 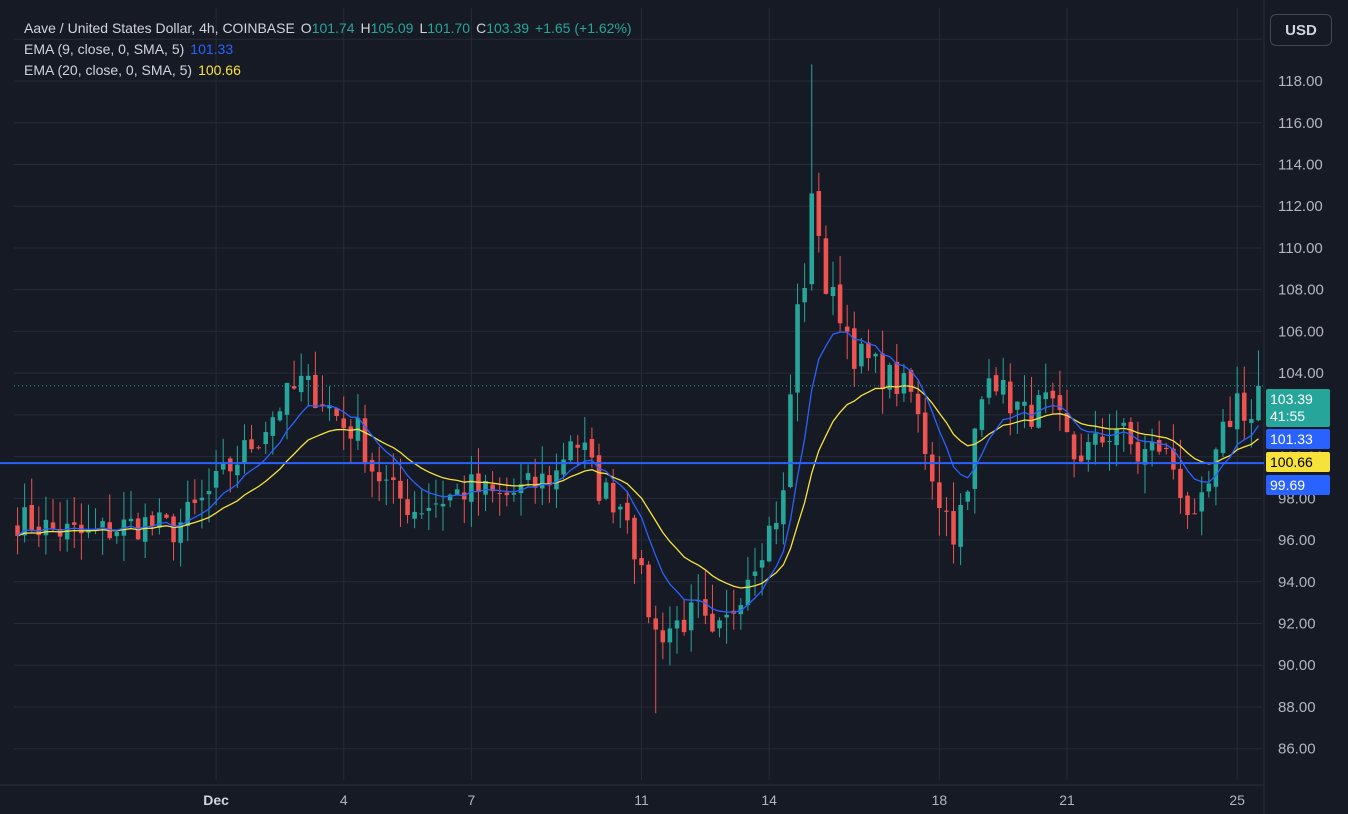 What do you see at coordinates (328, 70) in the screenshot?
I see `ema20-legend-row: EMA (20, close, 0, SMA, 5) 100.66` at bounding box center [328, 70].